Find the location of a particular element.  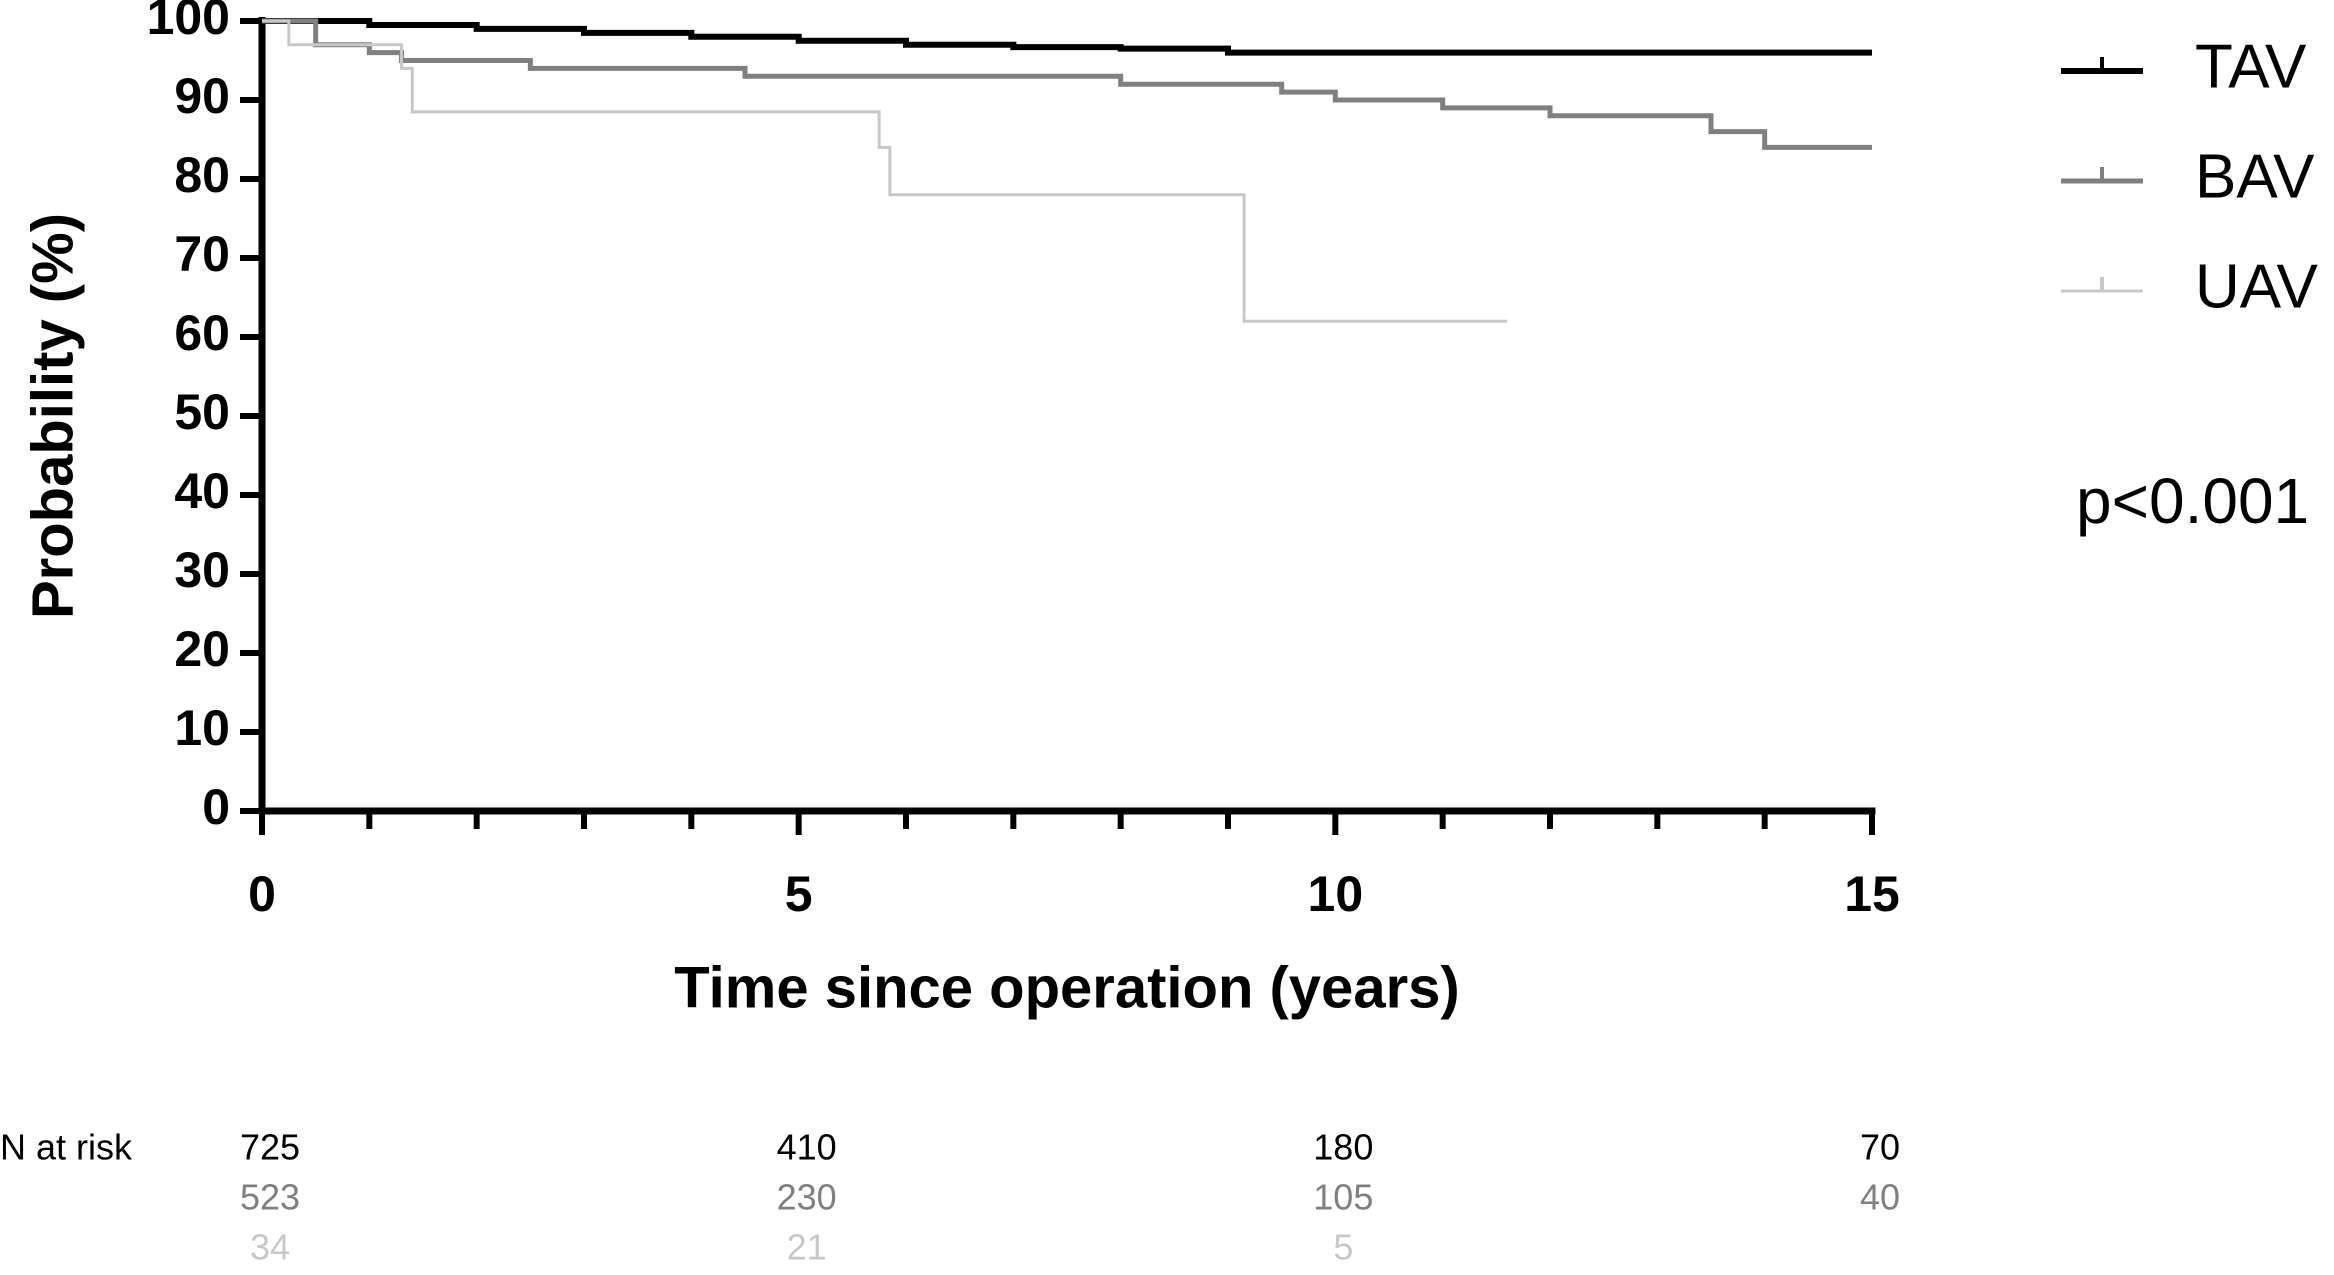

x-tick-label: 5 is located at coordinates (799, 894).